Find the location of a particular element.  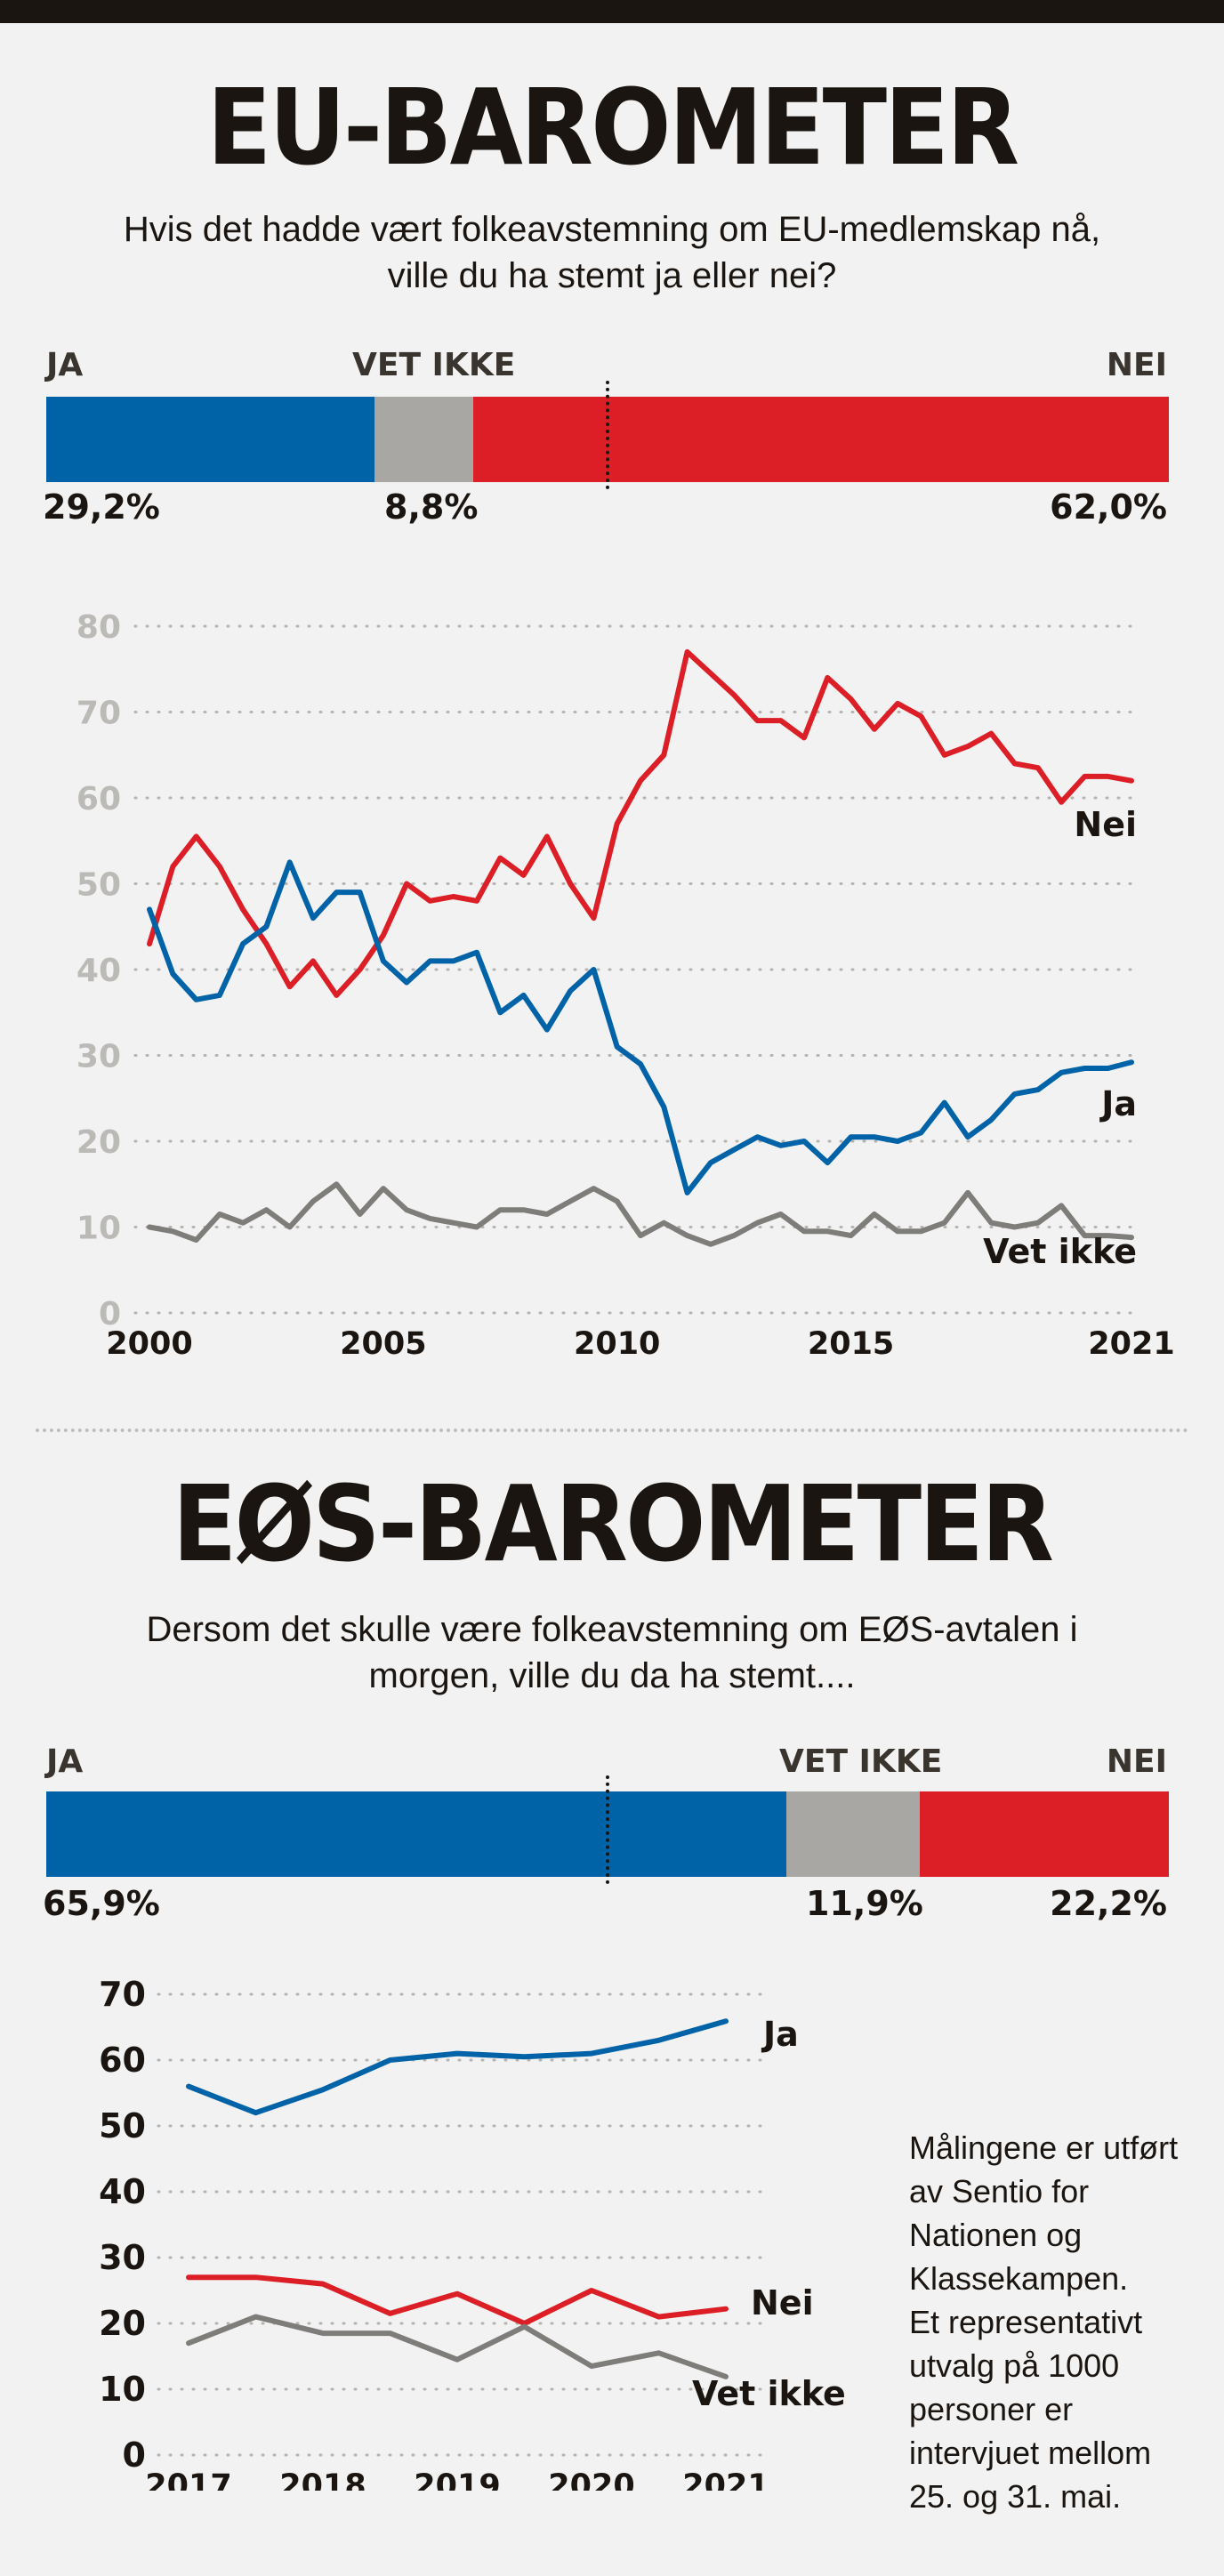

eos-ja-label: JA is located at coordinates (65, 1761).